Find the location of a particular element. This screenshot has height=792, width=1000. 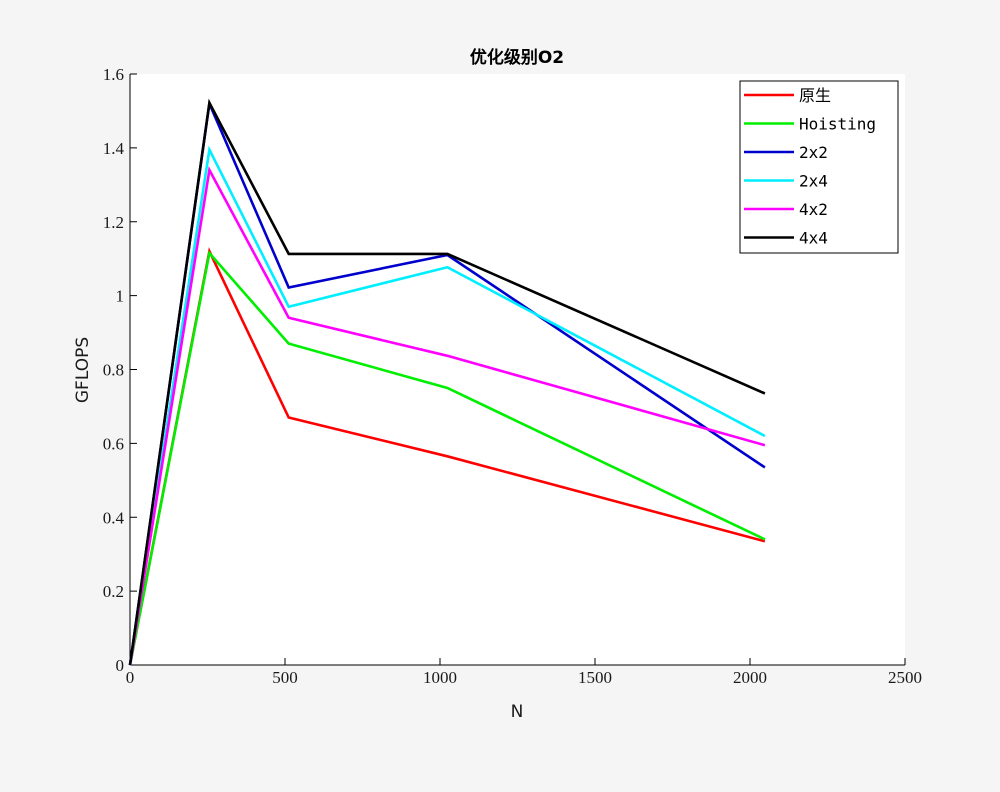

legend-box is located at coordinates (819, 167).